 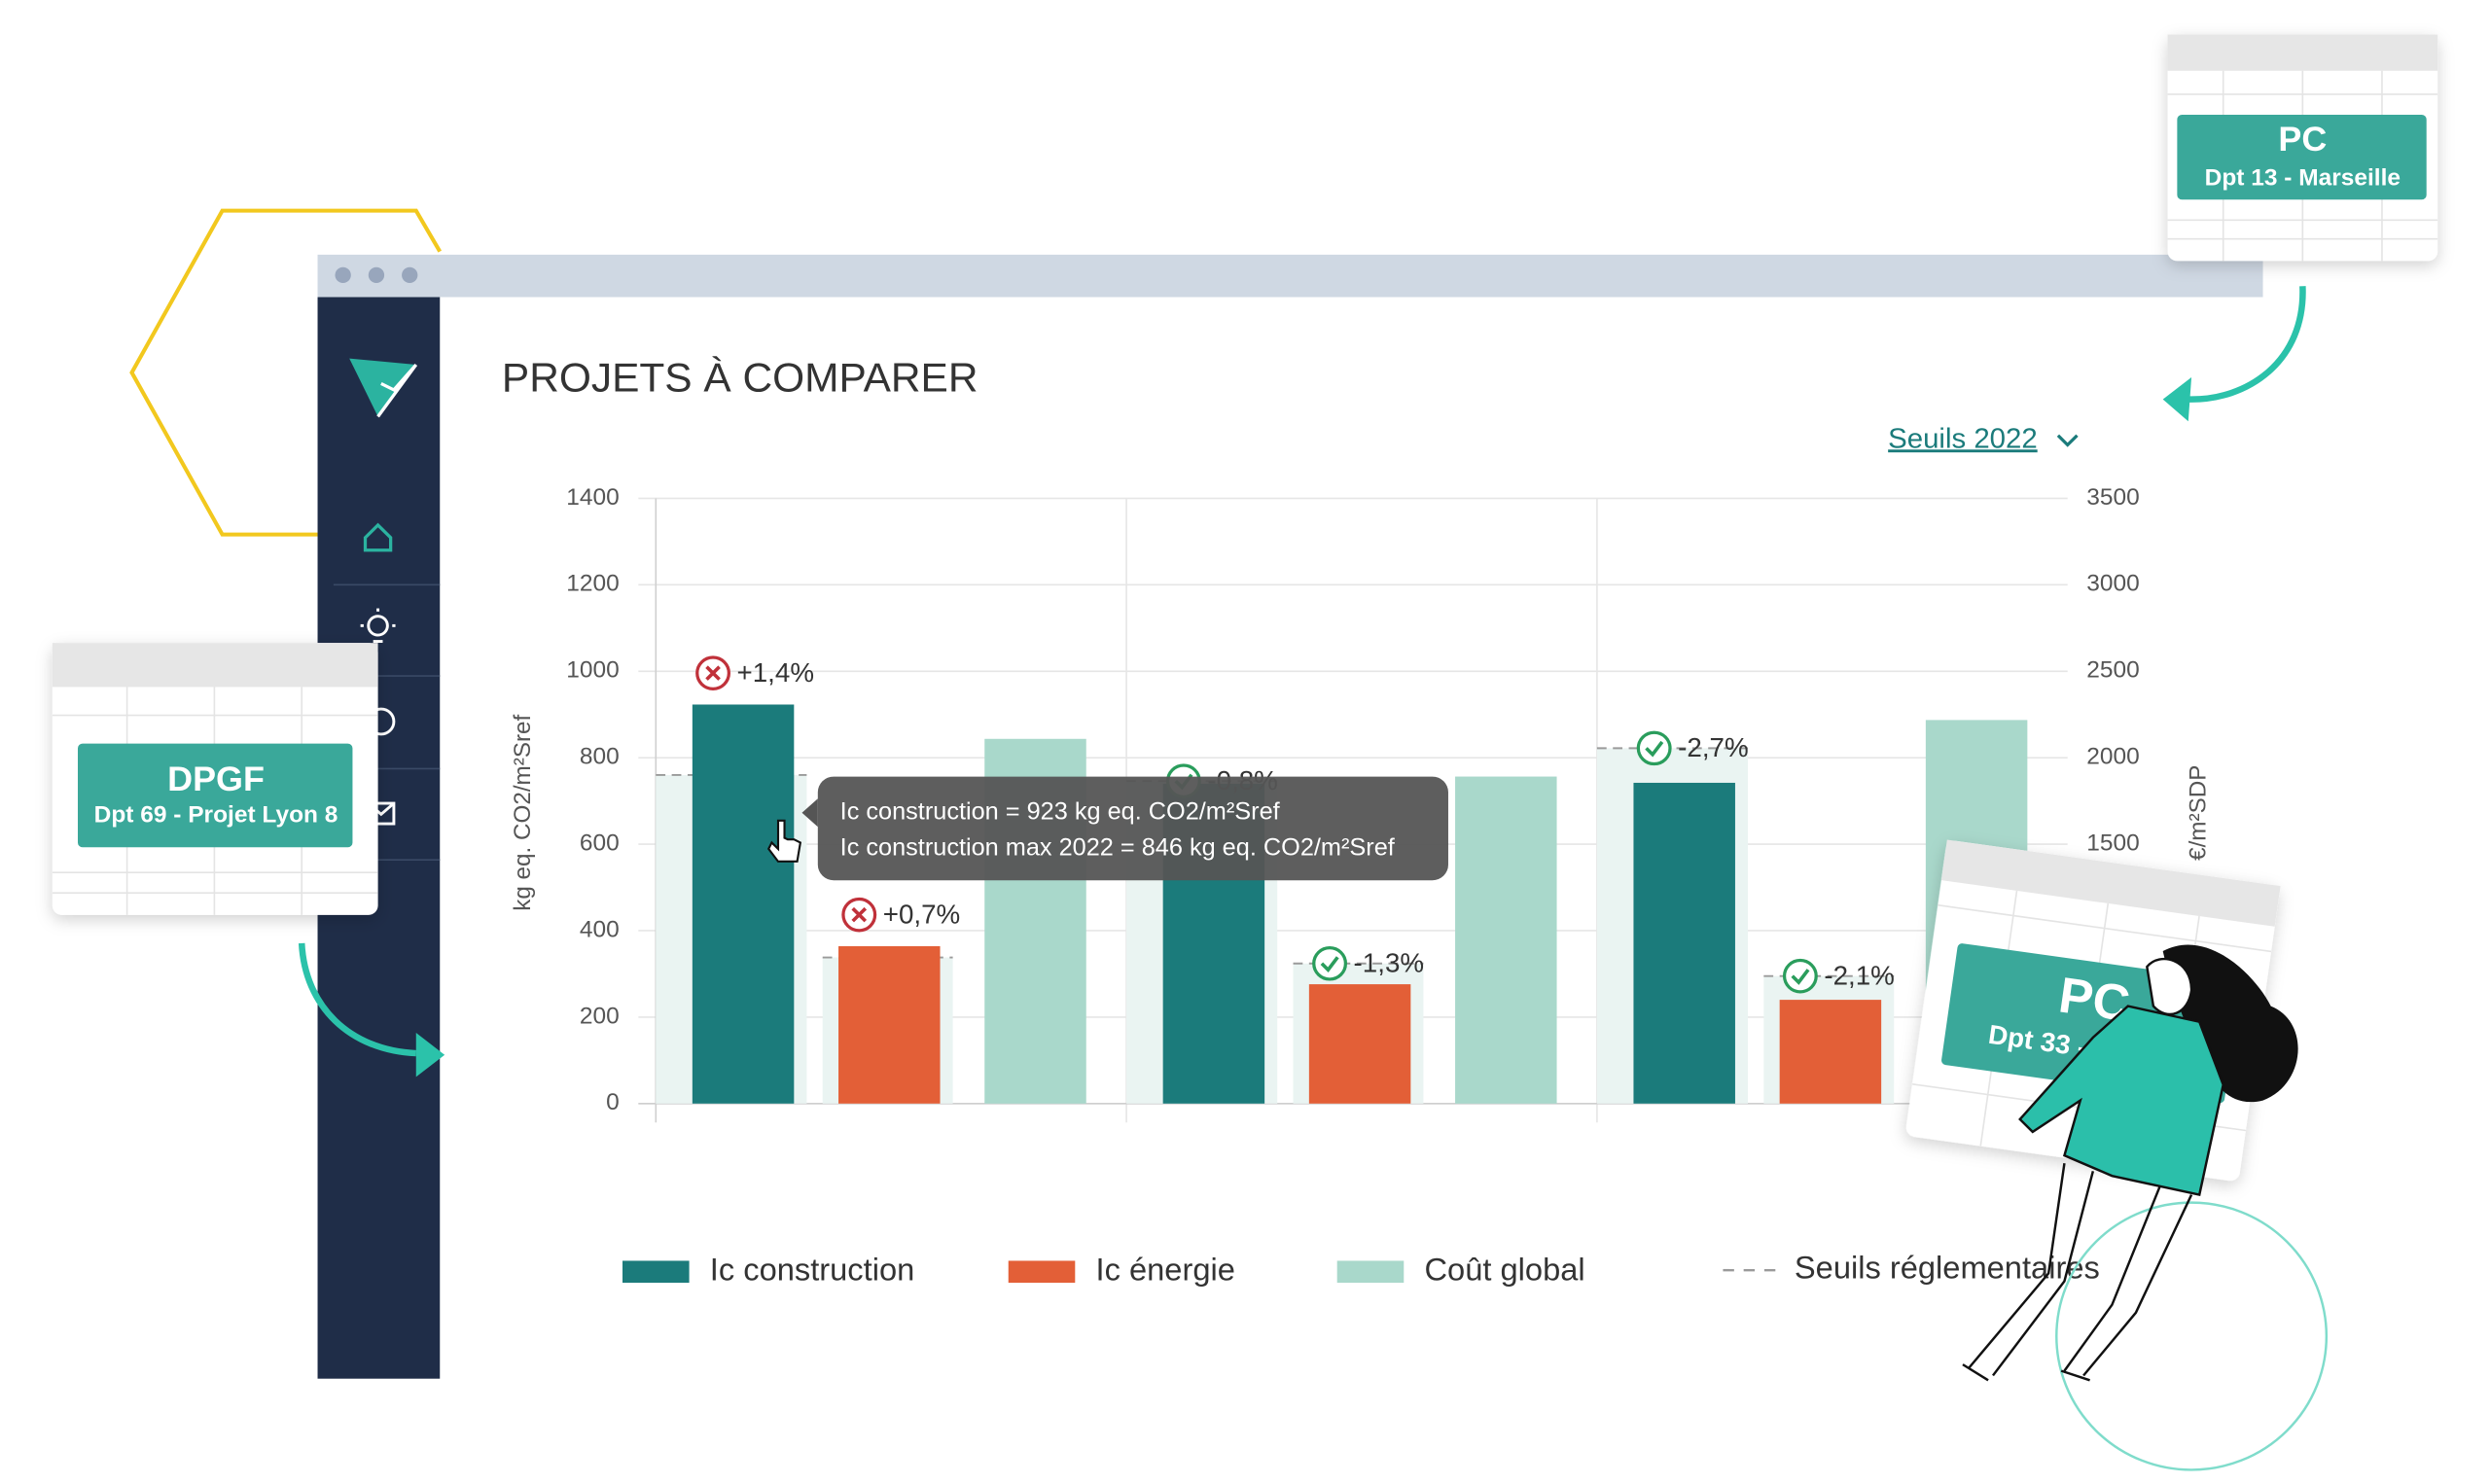 I want to click on card-title: PC, so click(x=2302, y=140).